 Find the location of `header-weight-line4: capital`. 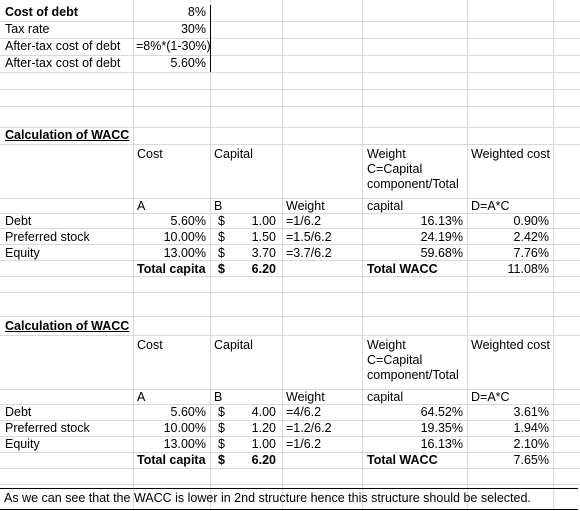

header-weight-line4: capital is located at coordinates (385, 206).